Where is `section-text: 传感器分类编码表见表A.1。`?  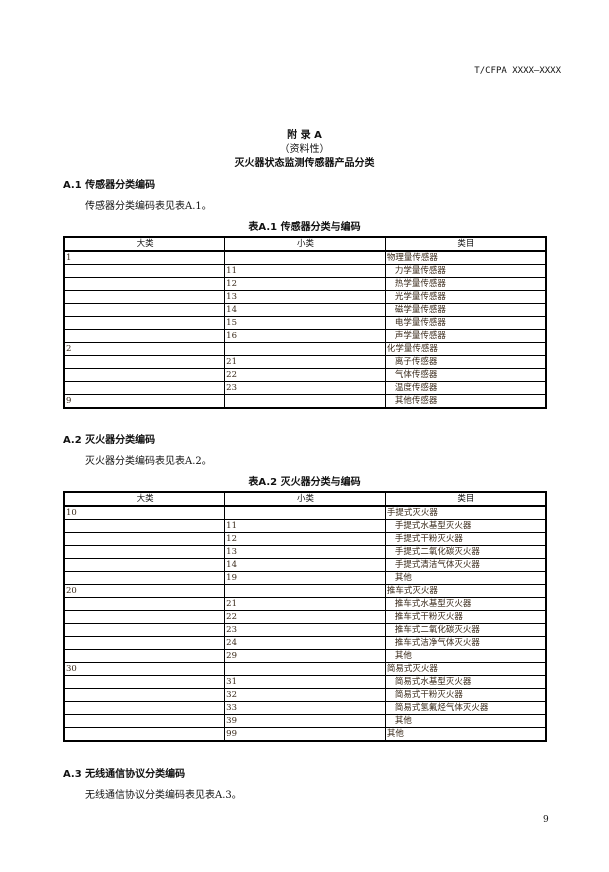 section-text: 传感器分类编码表见表A.1。 is located at coordinates (148, 206).